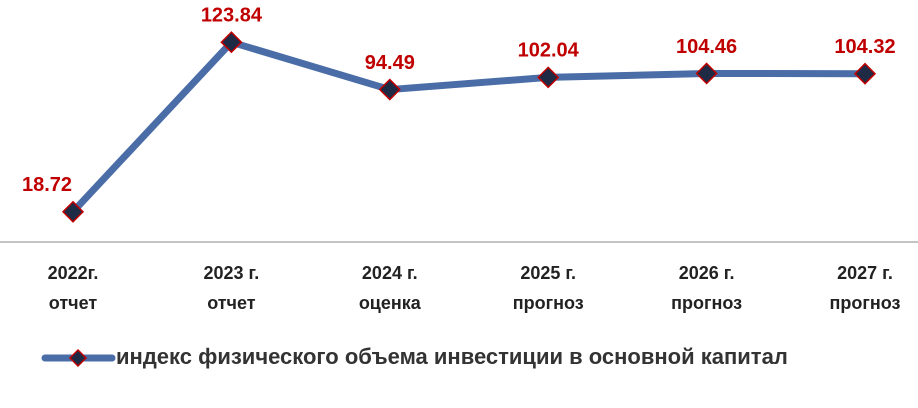 This screenshot has height=408, width=918. I want to click on x-tick-label: 2026 г. прогноз, so click(707, 288).